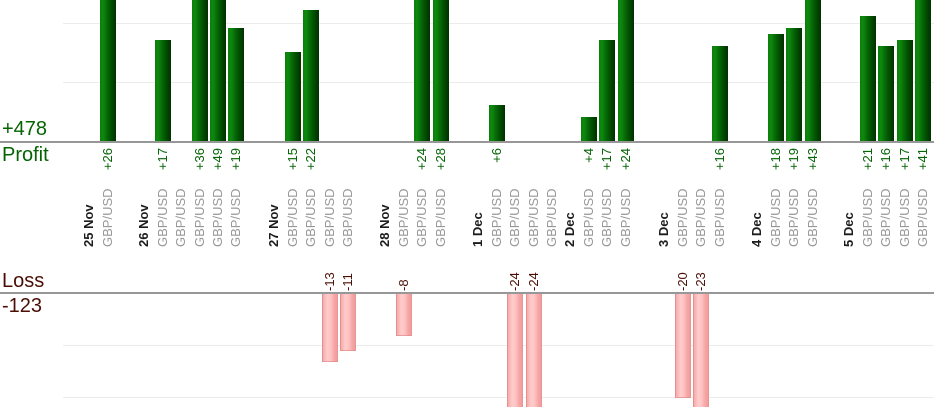 This screenshot has height=420, width=934. What do you see at coordinates (311, 159) in the screenshot?
I see `profit-value-label-text: +22` at bounding box center [311, 159].